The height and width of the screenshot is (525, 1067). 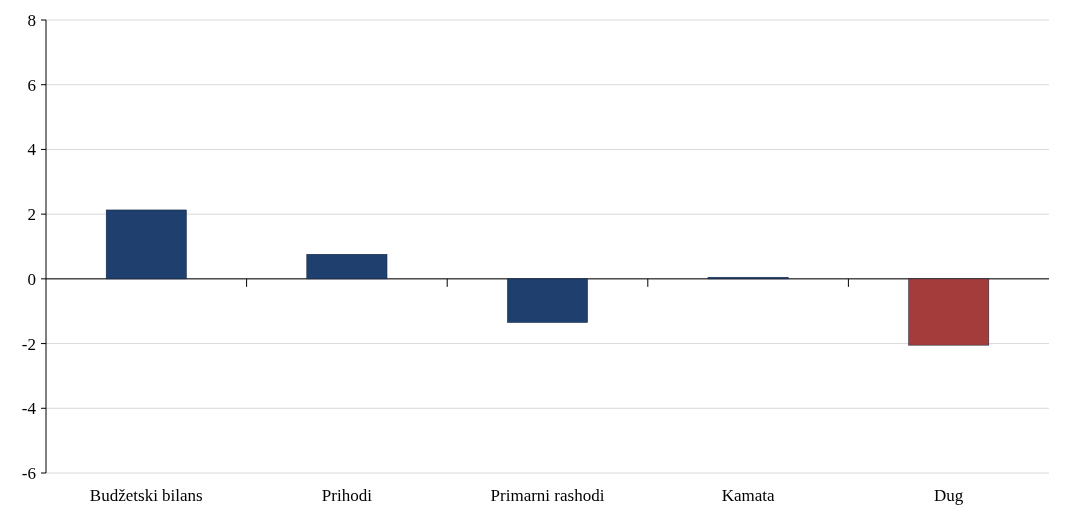 What do you see at coordinates (32, 150) in the screenshot?
I see `y-tick-label: 4` at bounding box center [32, 150].